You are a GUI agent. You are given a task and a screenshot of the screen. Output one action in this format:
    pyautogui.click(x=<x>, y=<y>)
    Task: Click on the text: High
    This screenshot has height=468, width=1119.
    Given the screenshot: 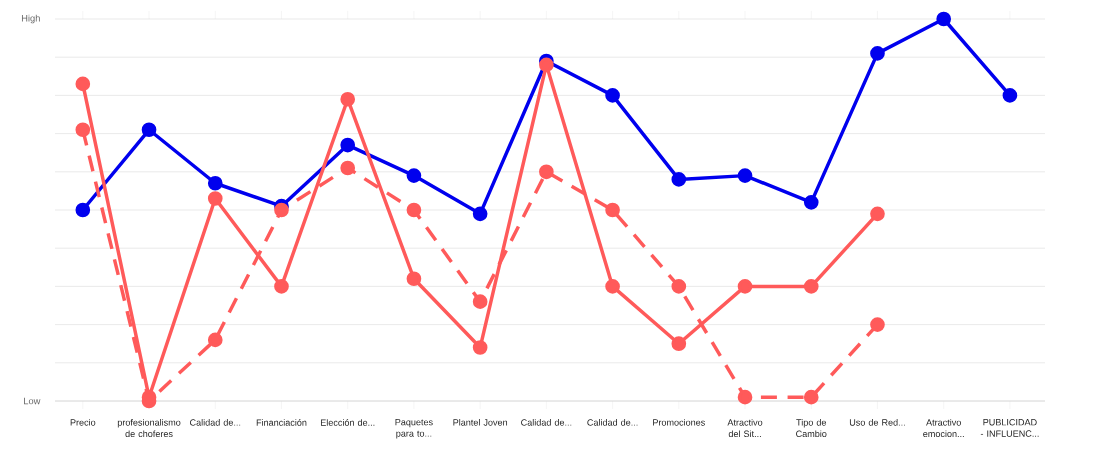 What is the action you would take?
    pyautogui.click(x=30, y=19)
    